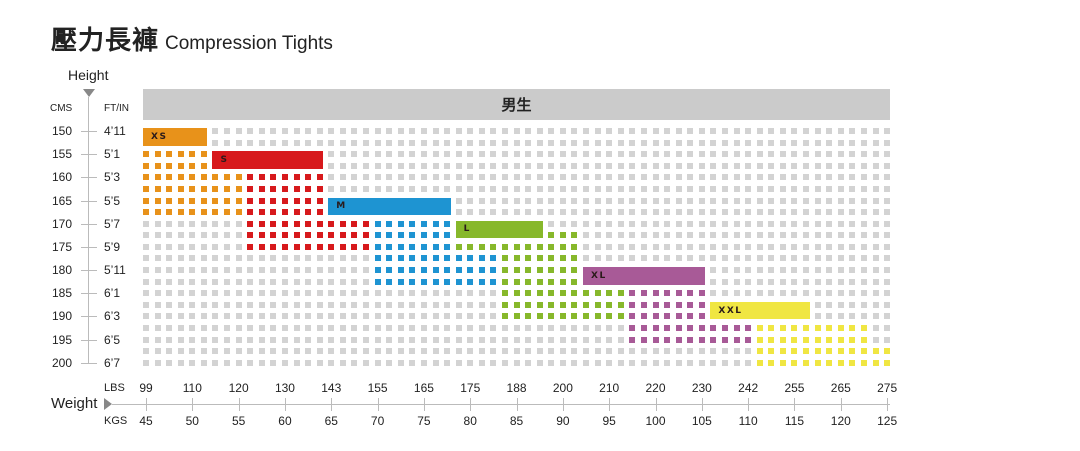  I want to click on x-tick-label-lbs: 242, so click(748, 388).